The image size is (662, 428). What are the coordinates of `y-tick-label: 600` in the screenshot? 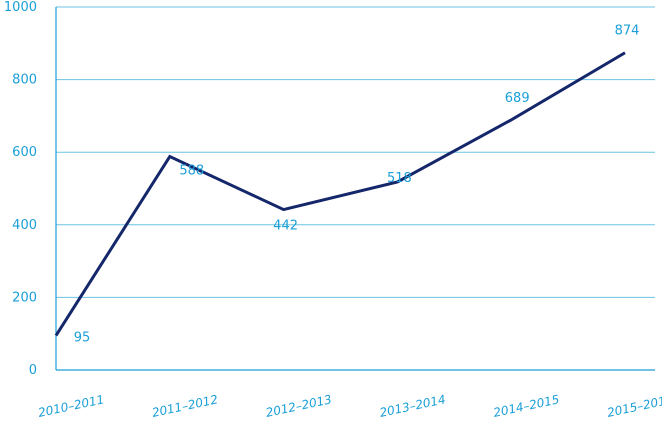 It's located at (24, 152).